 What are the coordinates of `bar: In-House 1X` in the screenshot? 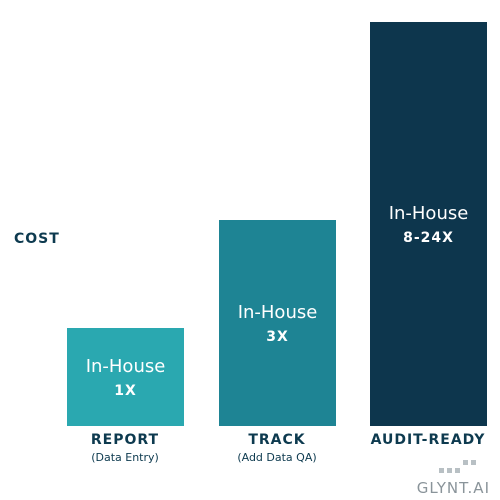 It's located at (125, 377).